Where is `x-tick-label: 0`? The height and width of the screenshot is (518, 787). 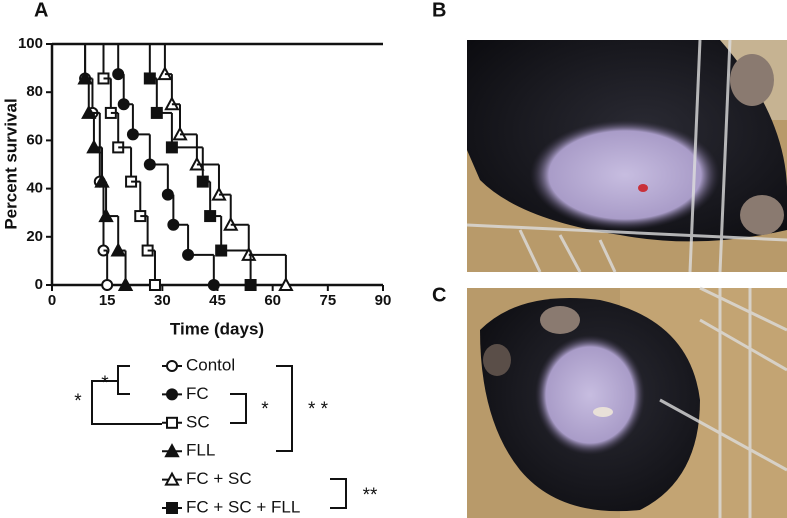
x-tick-label: 0 is located at coordinates (52, 300).